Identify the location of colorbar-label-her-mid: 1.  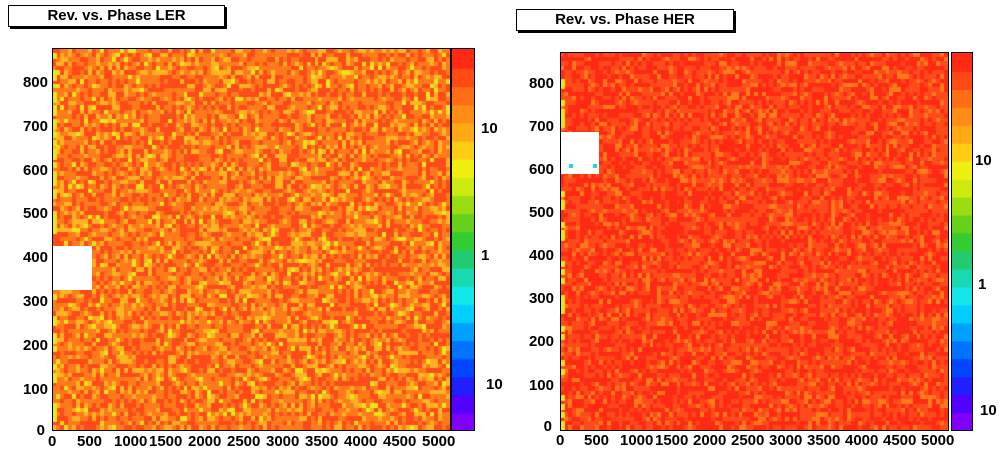
(982, 284).